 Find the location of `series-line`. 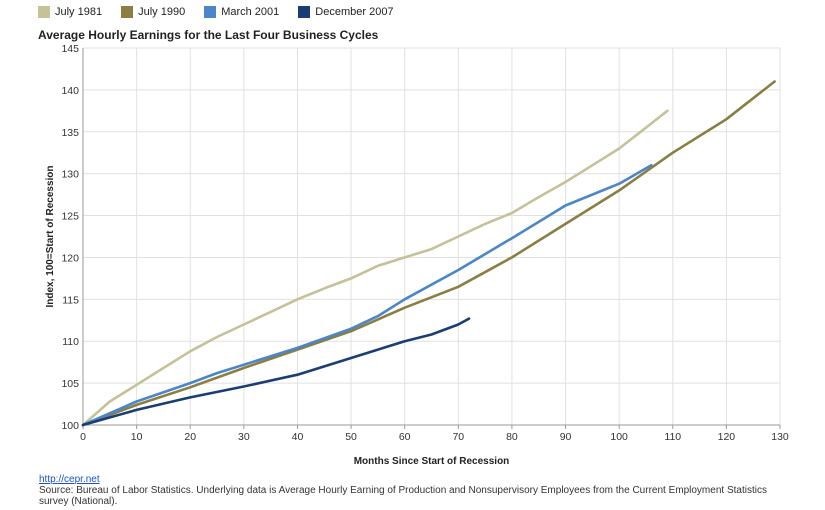

series-line is located at coordinates (276, 372).